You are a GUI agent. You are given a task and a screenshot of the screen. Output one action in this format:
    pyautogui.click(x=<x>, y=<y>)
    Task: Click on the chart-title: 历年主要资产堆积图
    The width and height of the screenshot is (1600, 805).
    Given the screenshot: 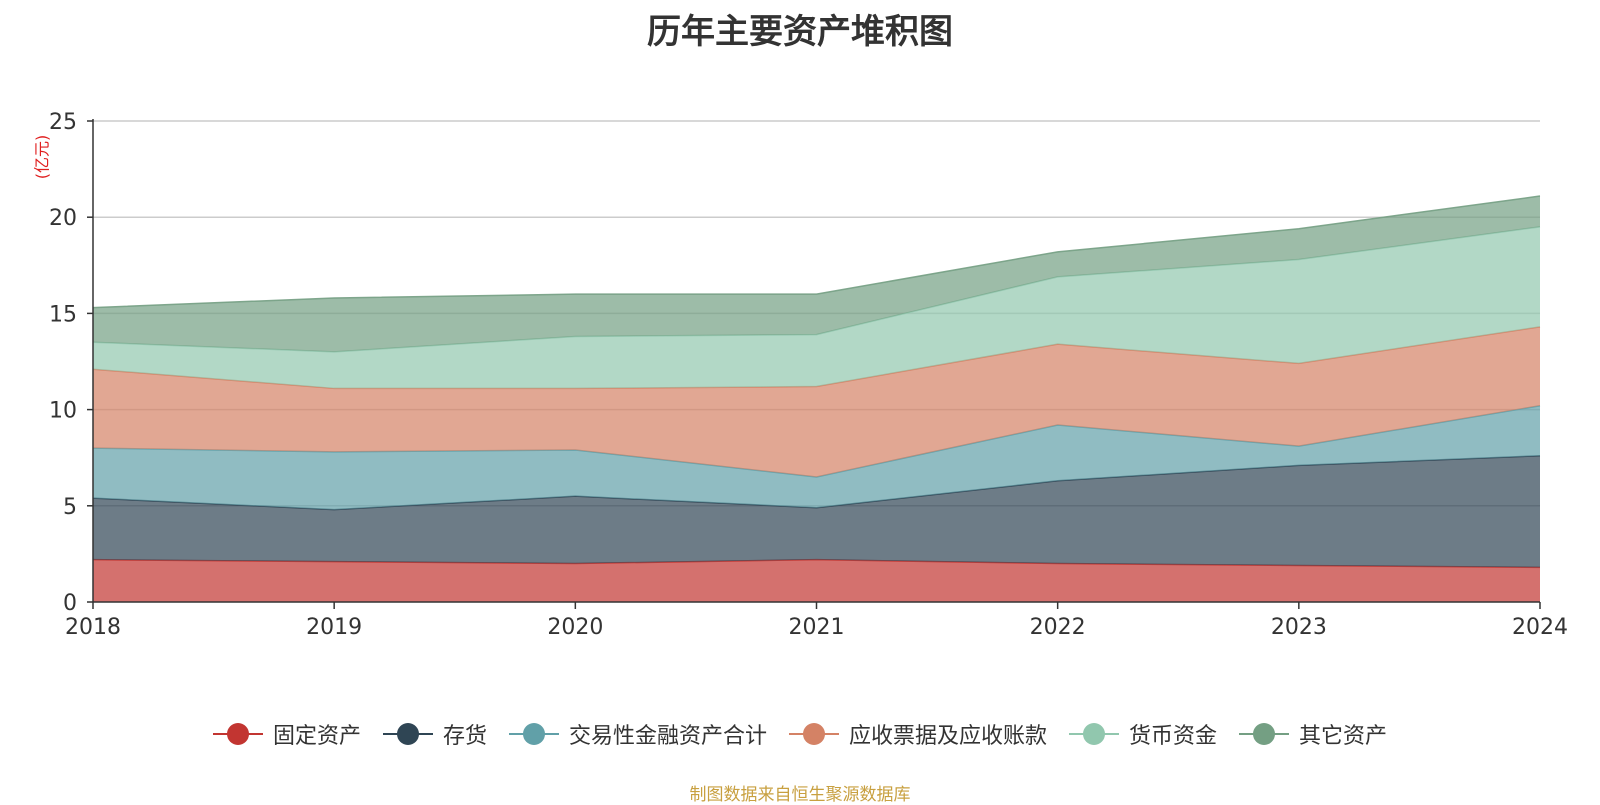 What is the action you would take?
    pyautogui.click(x=800, y=32)
    